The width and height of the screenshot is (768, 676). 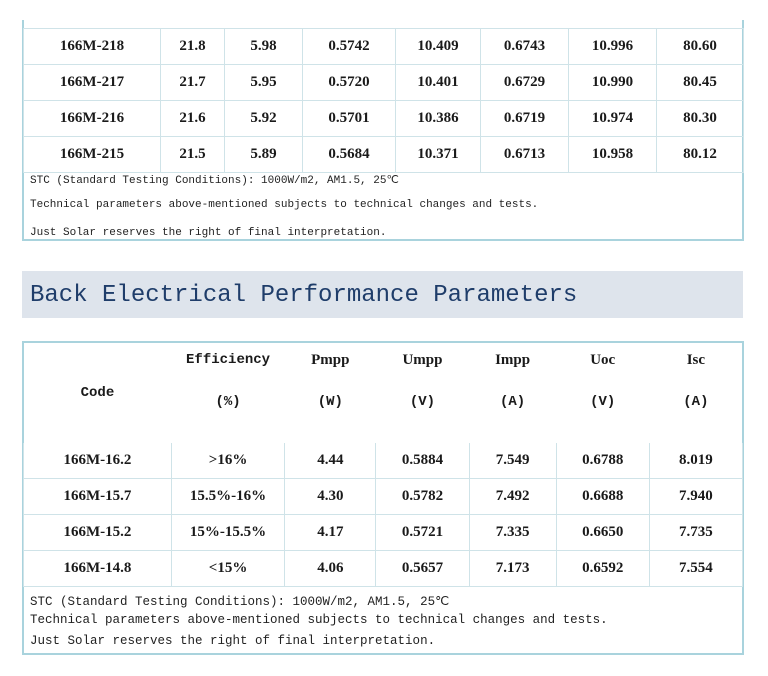 I want to click on header-impp: Impp (A), so click(x=512, y=393).